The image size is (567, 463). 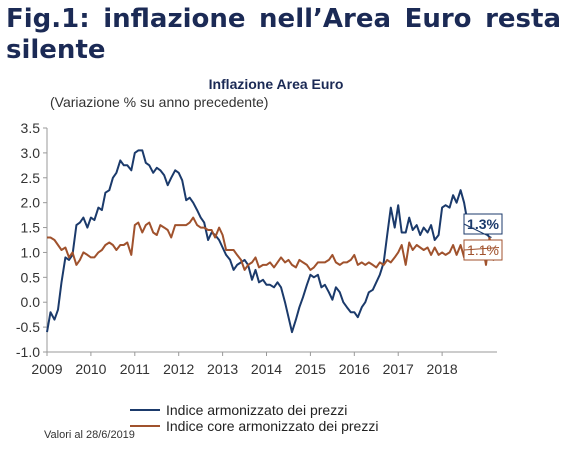 I want to click on x-tick-label: 2014, so click(x=266, y=369).